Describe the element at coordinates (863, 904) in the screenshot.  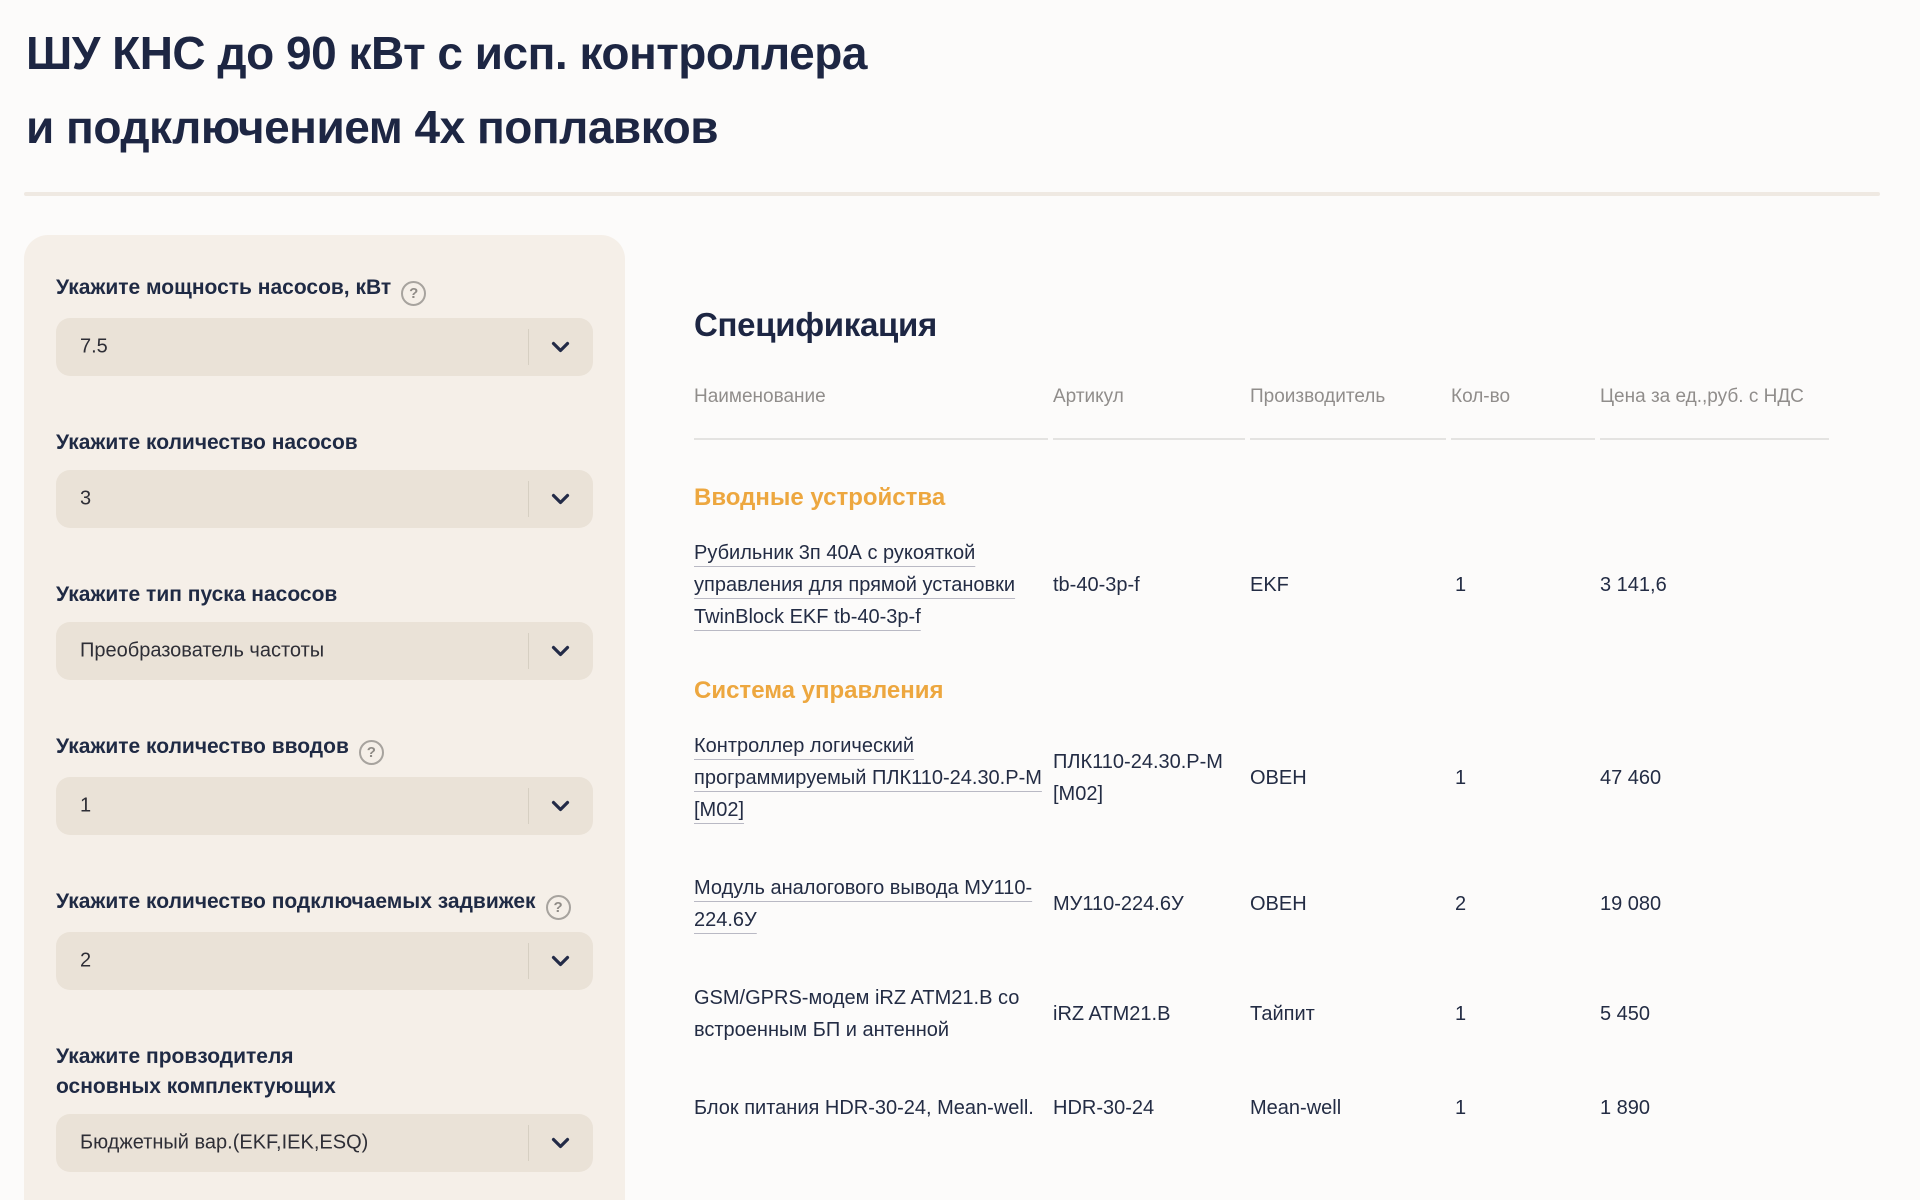
I see `product-link: Модуль аналогового вывода МУ110-224.6У` at that location.